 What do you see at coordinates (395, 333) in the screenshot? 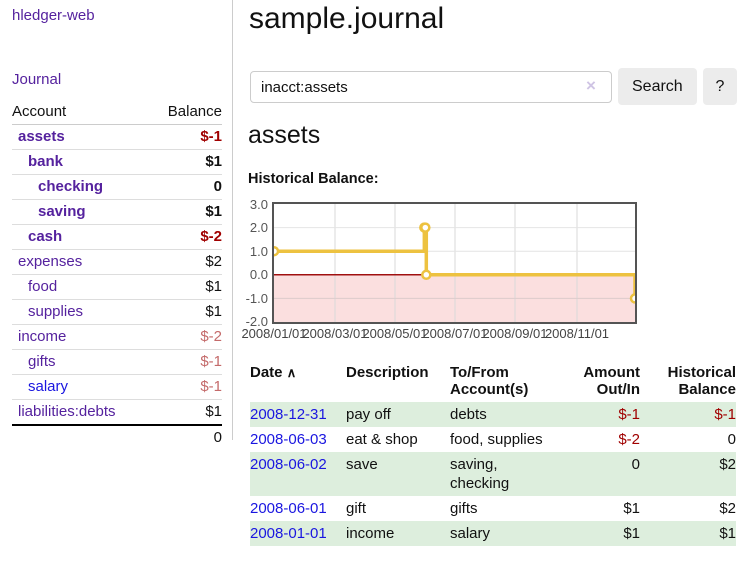
I see `x-tick-label: 2008/05/01` at bounding box center [395, 333].